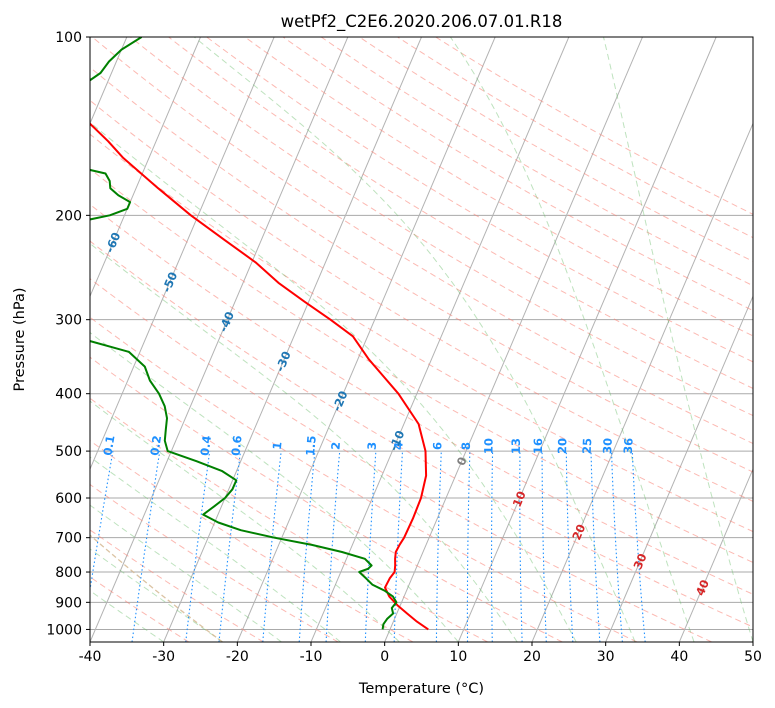 This screenshot has width=775, height=708. I want to click on mixing-ratio-label: 8, so click(466, 446).